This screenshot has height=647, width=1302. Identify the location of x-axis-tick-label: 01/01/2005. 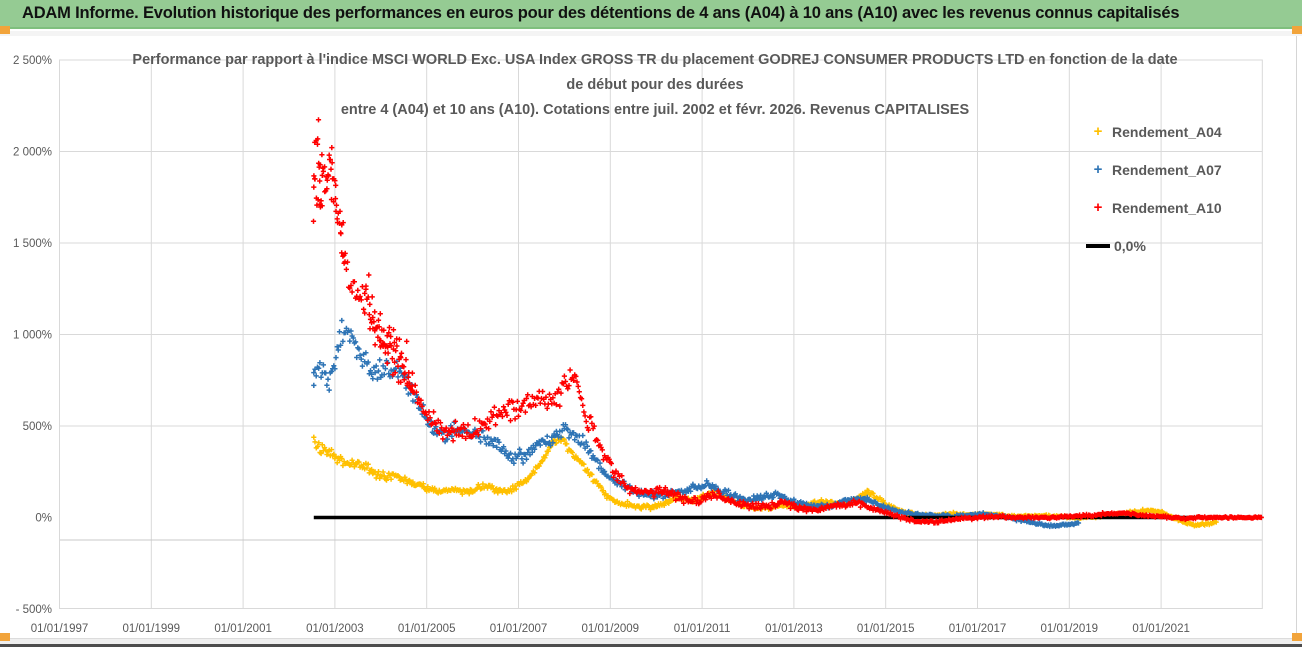
(427, 629).